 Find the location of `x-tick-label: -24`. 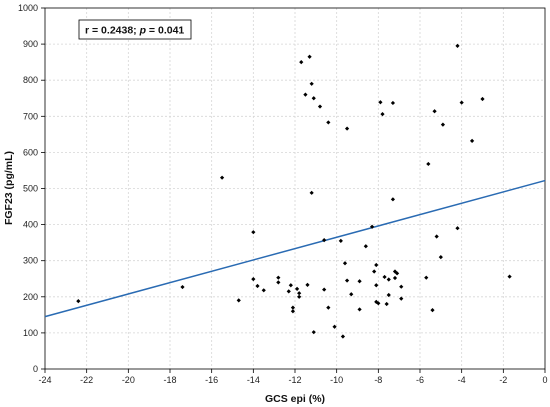

x-tick-label: -24 is located at coordinates (44, 380).